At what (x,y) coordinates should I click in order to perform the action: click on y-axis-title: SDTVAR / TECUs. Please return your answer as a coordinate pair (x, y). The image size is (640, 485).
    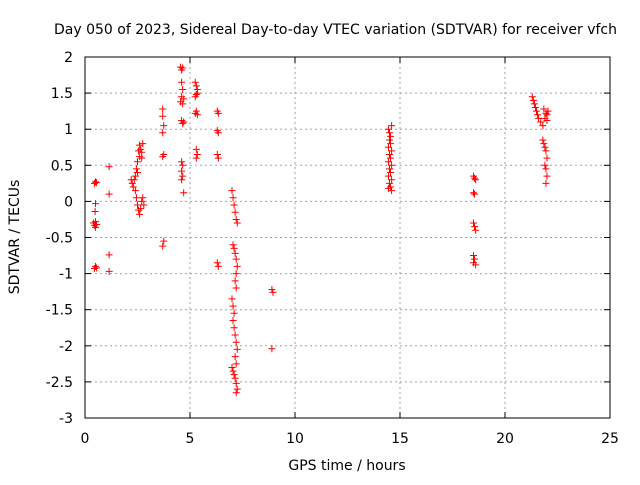
    Looking at the image, I should click on (15, 237).